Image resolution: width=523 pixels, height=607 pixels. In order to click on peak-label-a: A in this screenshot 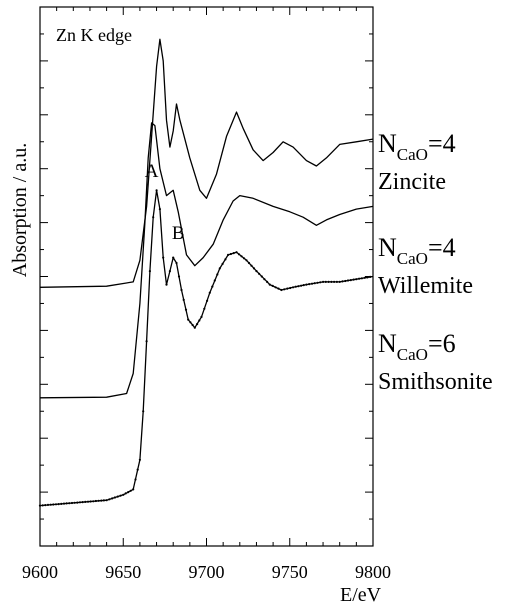, I will do `click(152, 171)`.